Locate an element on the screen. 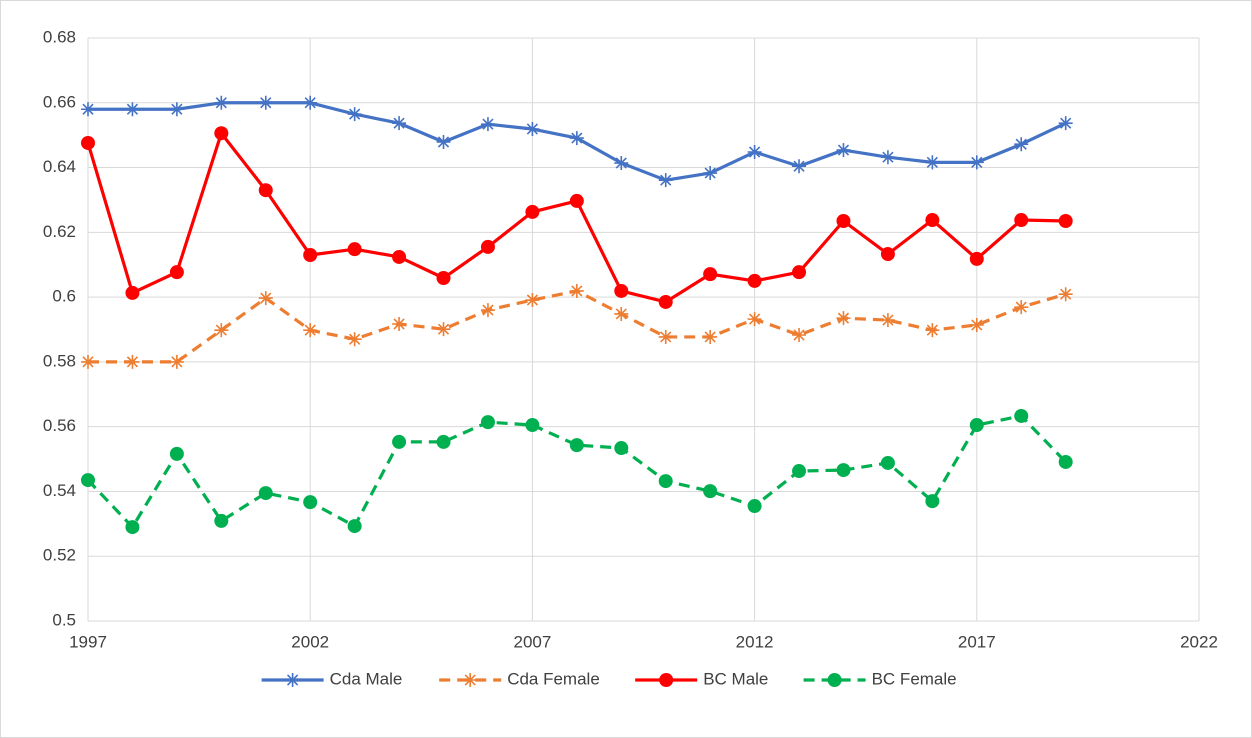  legend-label: BC Male is located at coordinates (735, 678).